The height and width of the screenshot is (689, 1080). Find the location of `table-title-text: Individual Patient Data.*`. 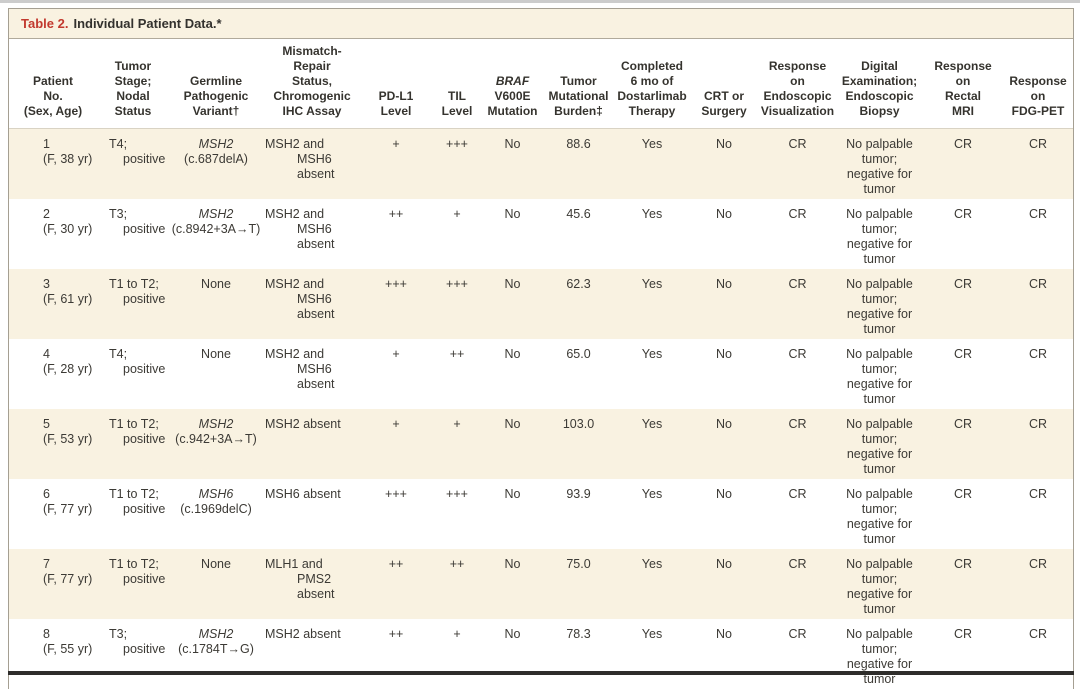

table-title-text: Individual Patient Data.* is located at coordinates (147, 23).